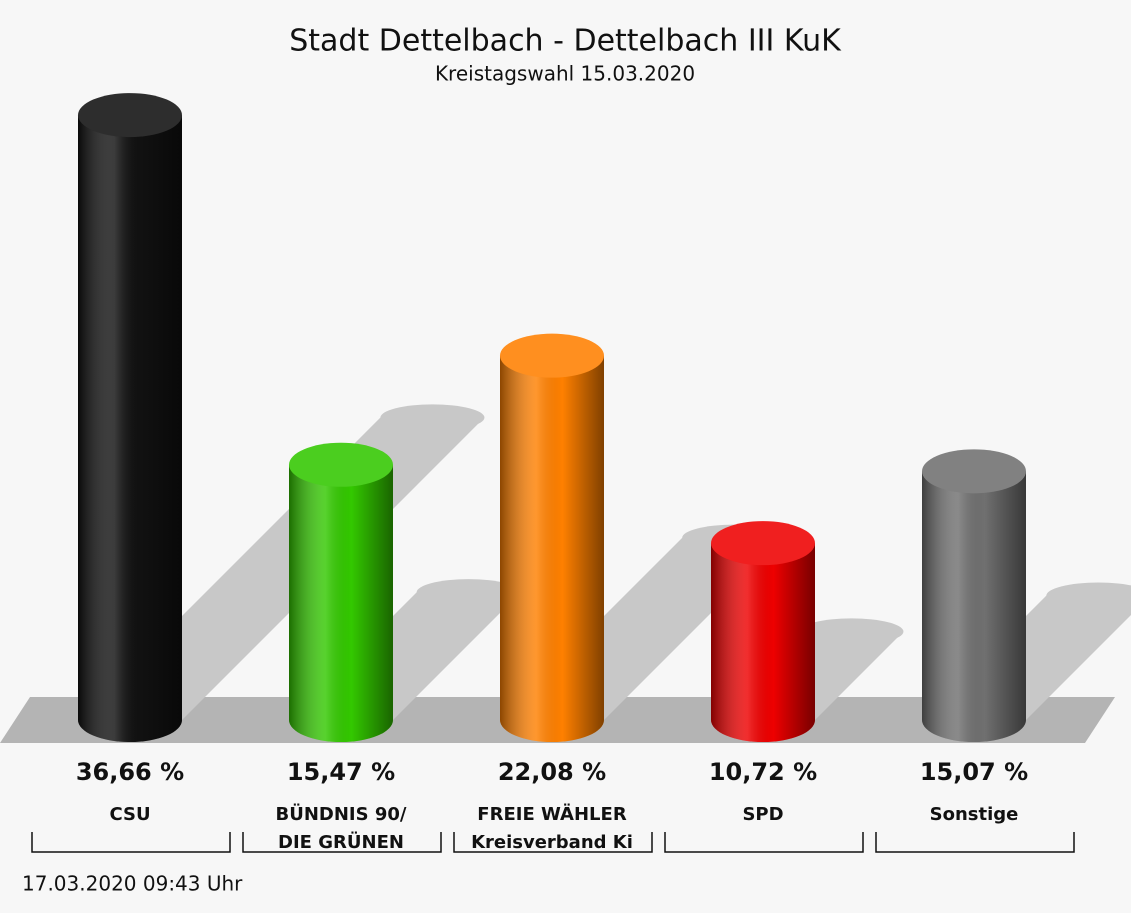 The height and width of the screenshot is (913, 1131). I want to click on x-tick-label: BÜNDNIS 90/, so click(341, 814).